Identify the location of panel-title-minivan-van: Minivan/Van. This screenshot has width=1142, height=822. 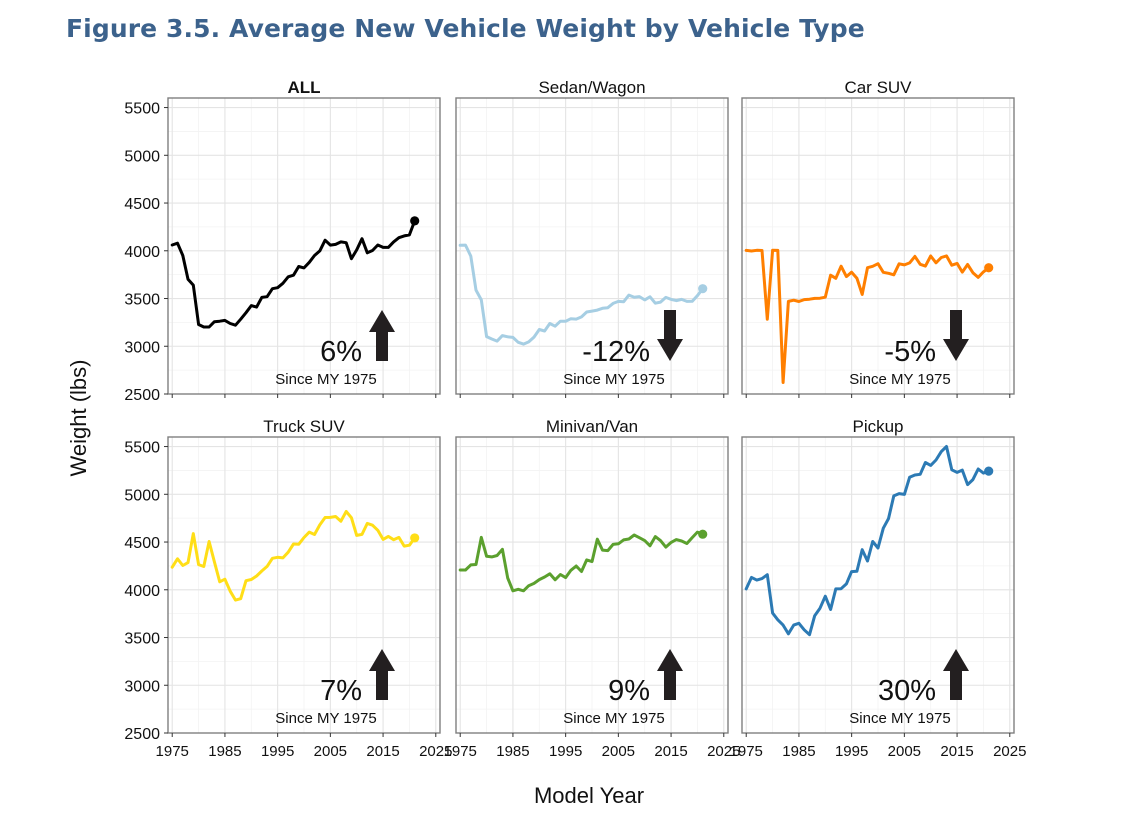
(592, 426).